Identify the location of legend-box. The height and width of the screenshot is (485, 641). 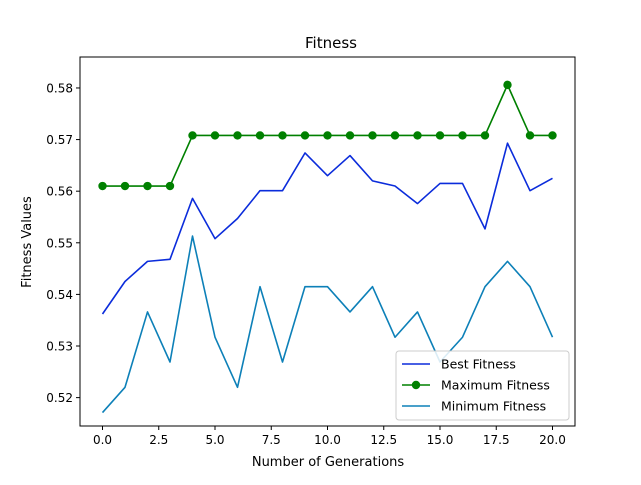
(482, 385).